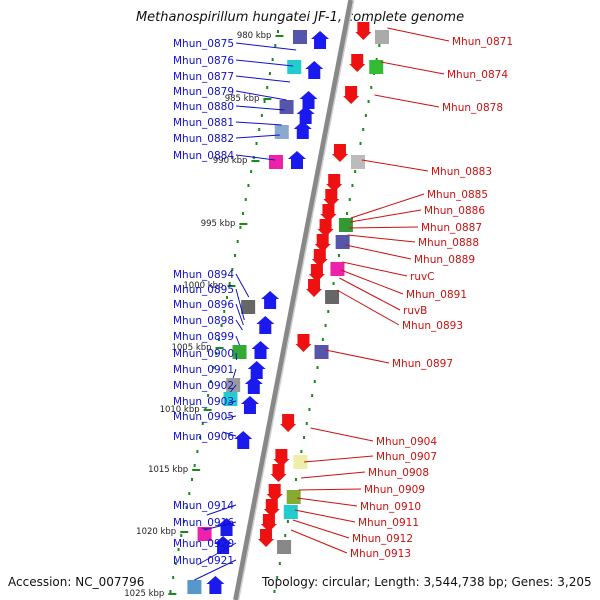  Describe the element at coordinates (203, 156) in the screenshot. I see `left-gene-label: Mhun_0884` at that location.